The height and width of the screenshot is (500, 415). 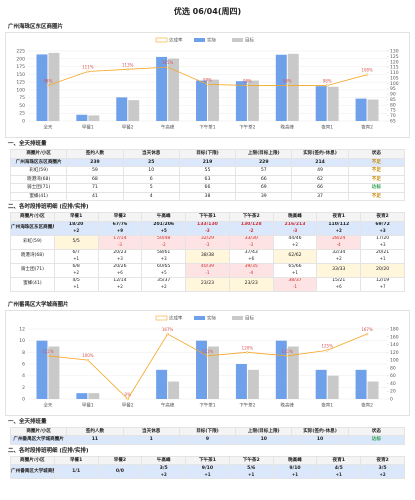 I want to click on page-title: 优选 06/04(周四), so click(x=207, y=11).